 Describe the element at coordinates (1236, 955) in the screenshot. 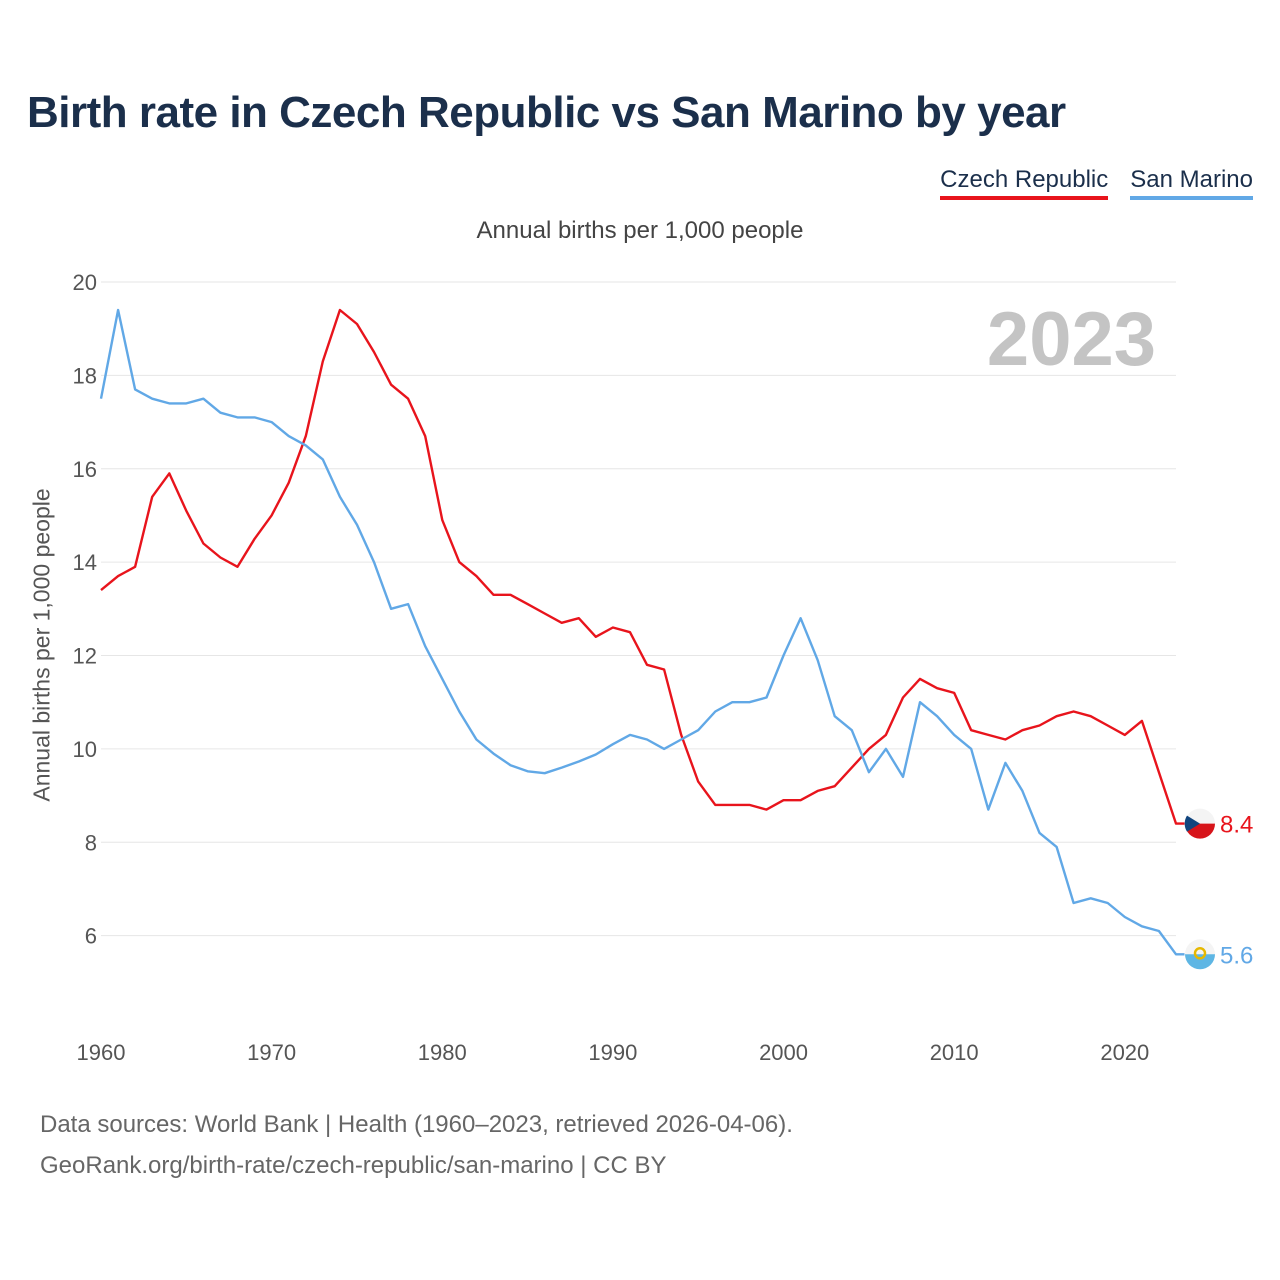

I see `end-value-label-sm: 5.6` at that location.